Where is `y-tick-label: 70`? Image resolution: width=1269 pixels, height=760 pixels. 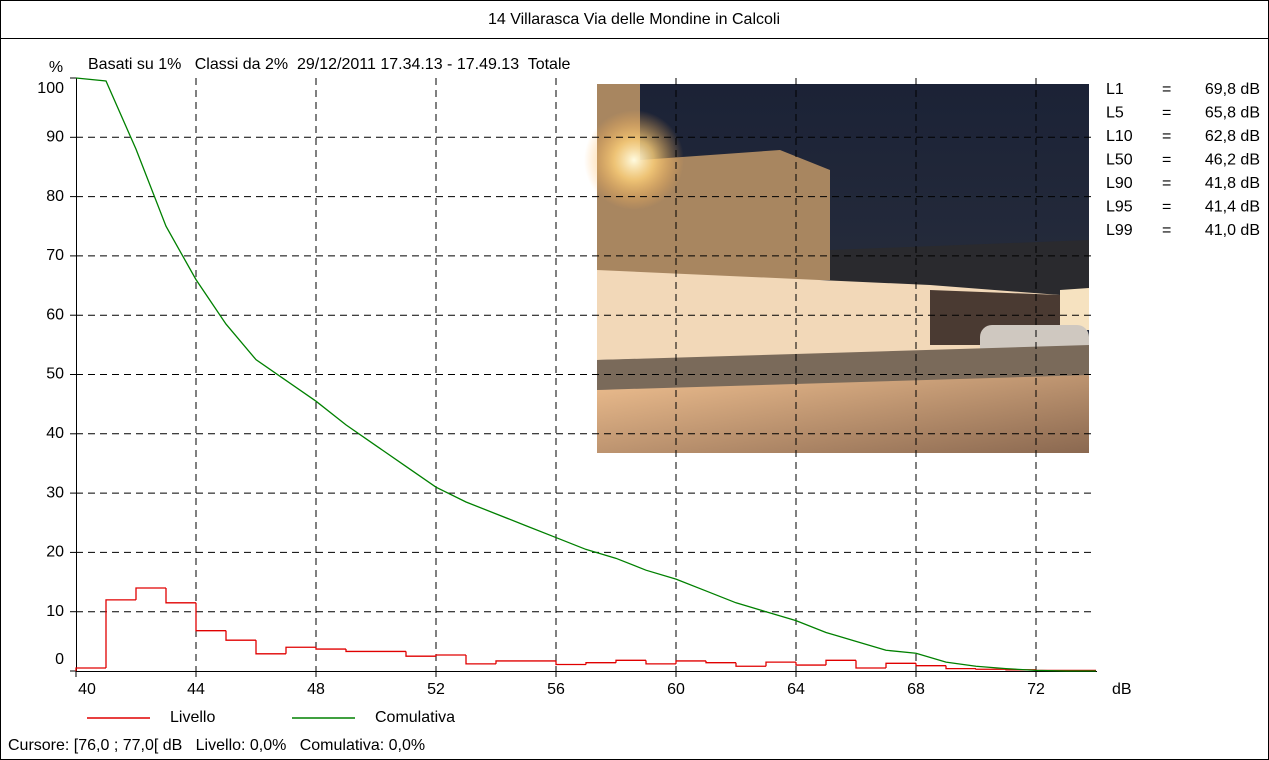 y-tick-label: 70 is located at coordinates (55, 255).